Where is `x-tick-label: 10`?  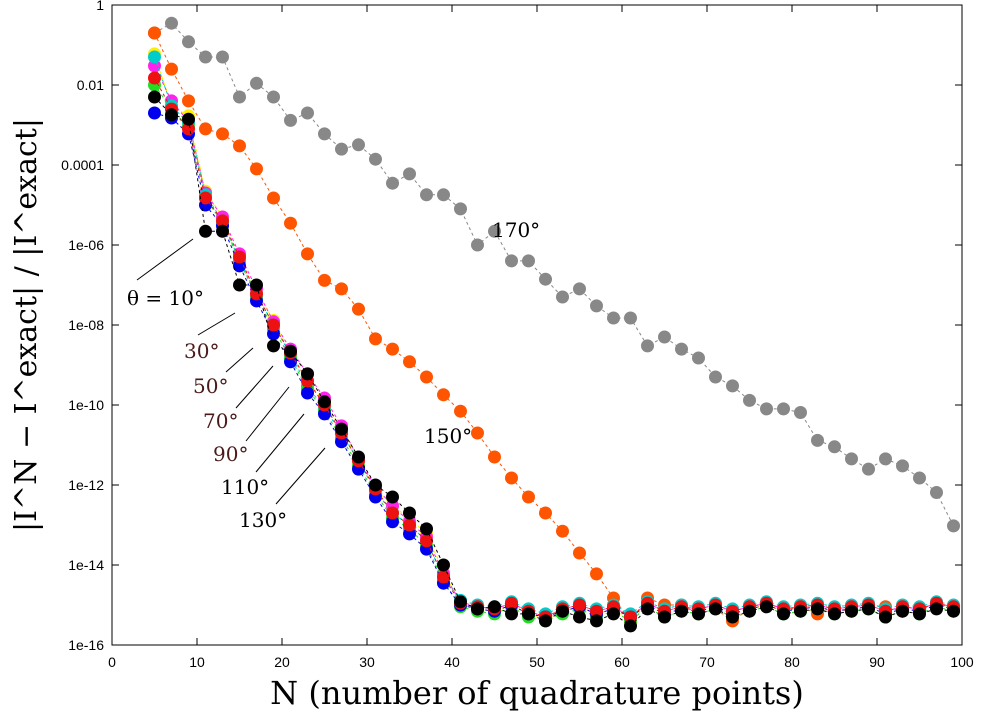 x-tick-label: 10 is located at coordinates (197, 662).